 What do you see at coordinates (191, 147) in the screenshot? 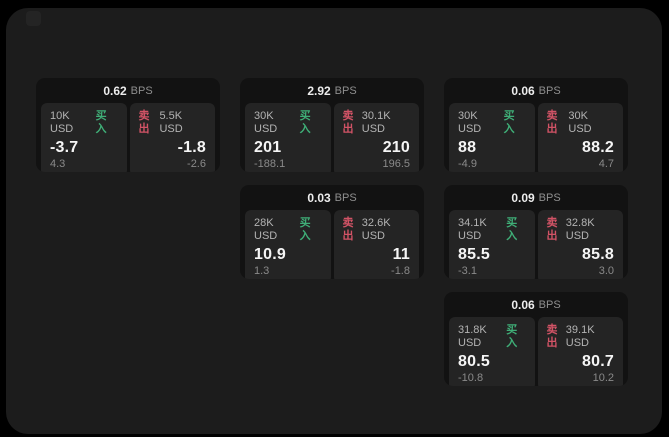
I see `sell-price: -1.8` at bounding box center [191, 147].